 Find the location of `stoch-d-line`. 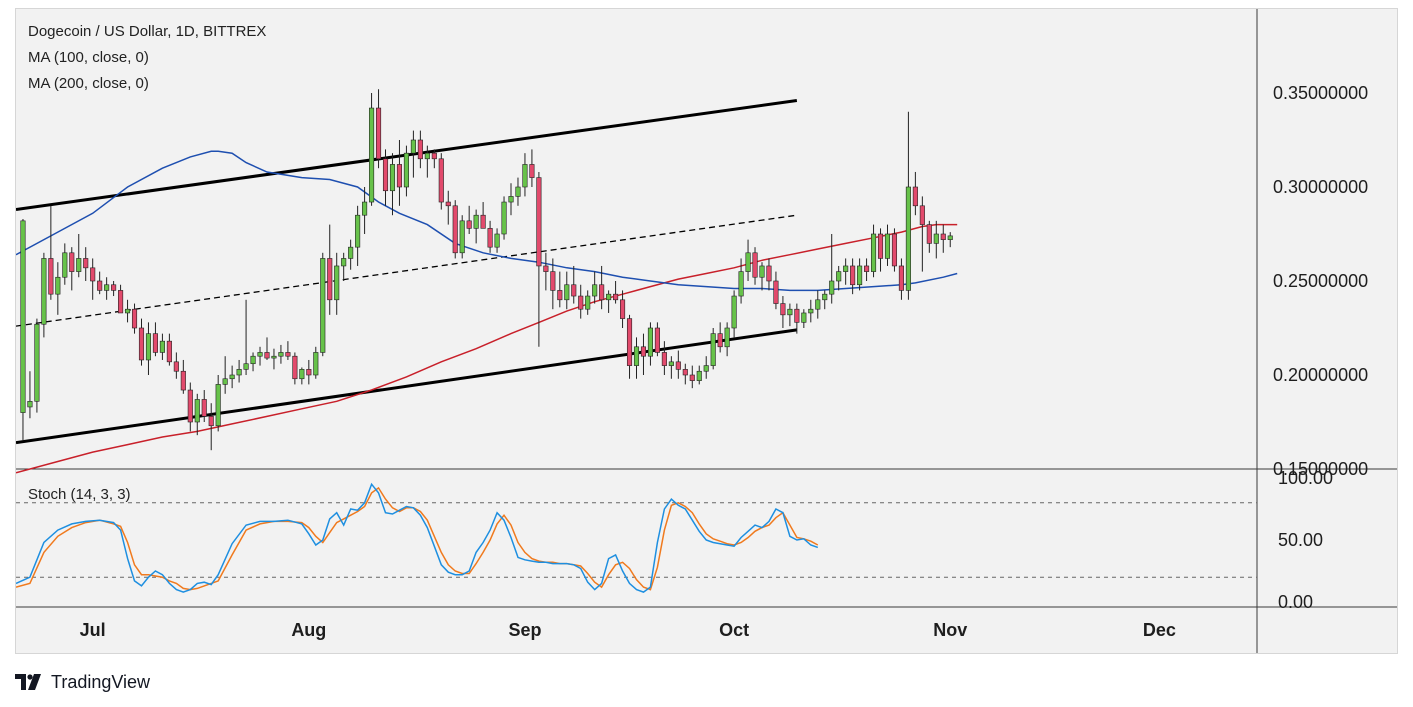

stoch-d-line is located at coordinates (417, 538).